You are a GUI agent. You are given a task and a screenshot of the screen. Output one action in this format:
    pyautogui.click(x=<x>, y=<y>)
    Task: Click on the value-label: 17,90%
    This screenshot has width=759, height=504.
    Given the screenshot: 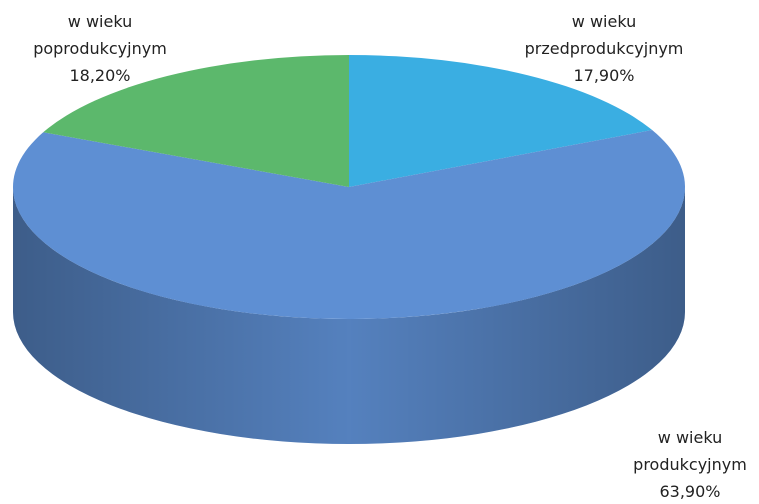 What is the action you would take?
    pyautogui.click(x=604, y=75)
    